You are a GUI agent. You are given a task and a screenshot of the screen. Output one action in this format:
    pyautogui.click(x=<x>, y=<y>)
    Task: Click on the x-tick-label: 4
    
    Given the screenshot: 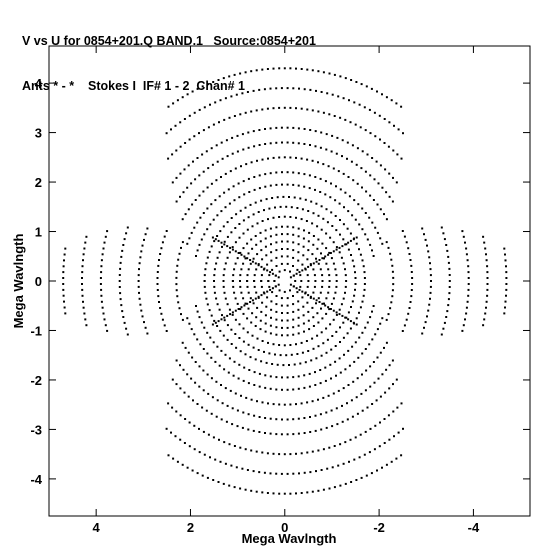 What is the action you would take?
    pyautogui.click(x=97, y=527)
    